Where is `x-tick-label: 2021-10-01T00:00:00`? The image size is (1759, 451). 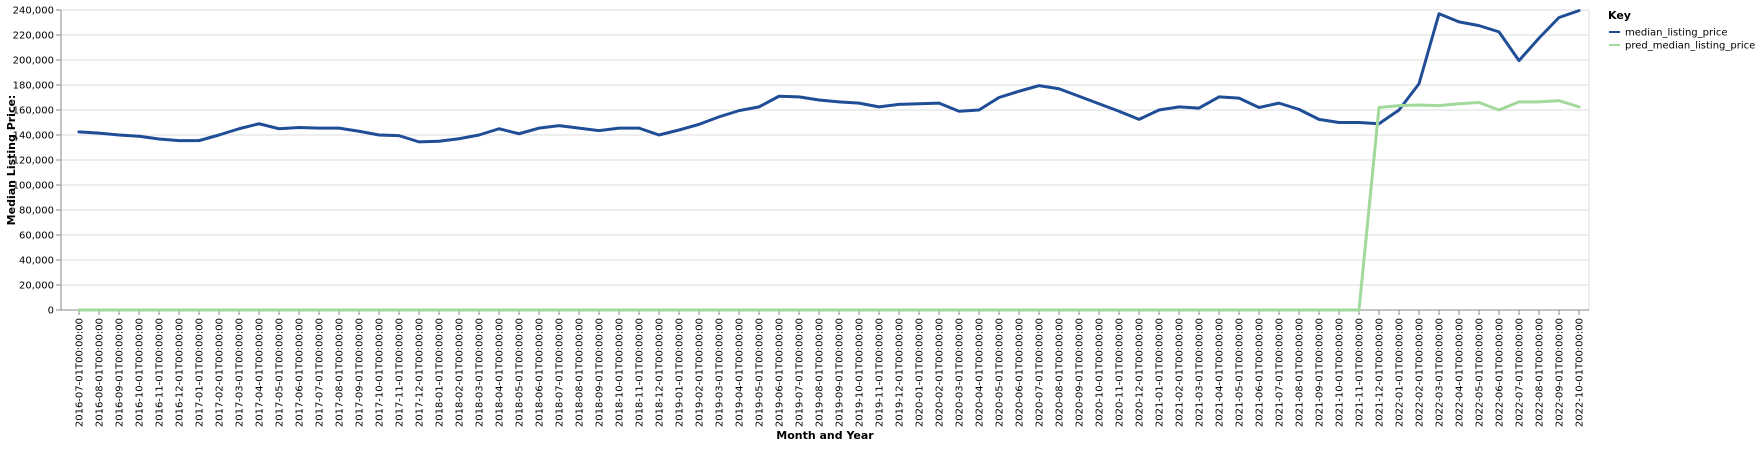 x-tick-label: 2021-10-01T00:00:00 is located at coordinates (1340, 372).